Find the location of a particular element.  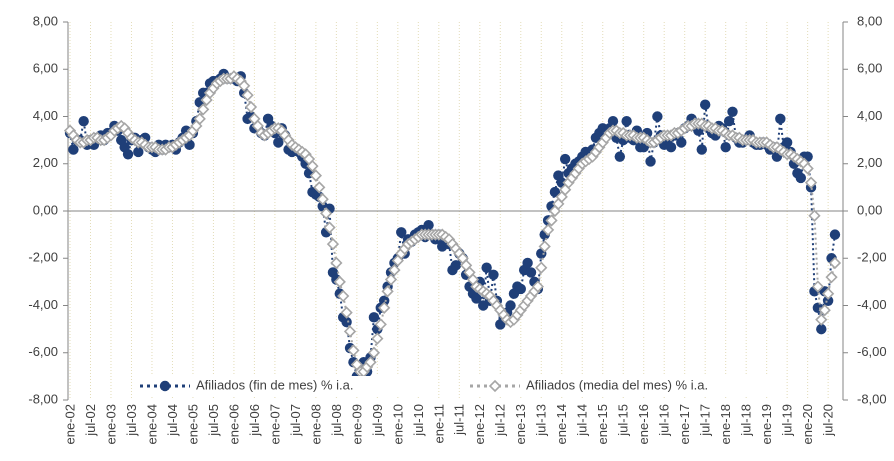

y-tick-label: -2,00 is located at coordinates (43, 257).